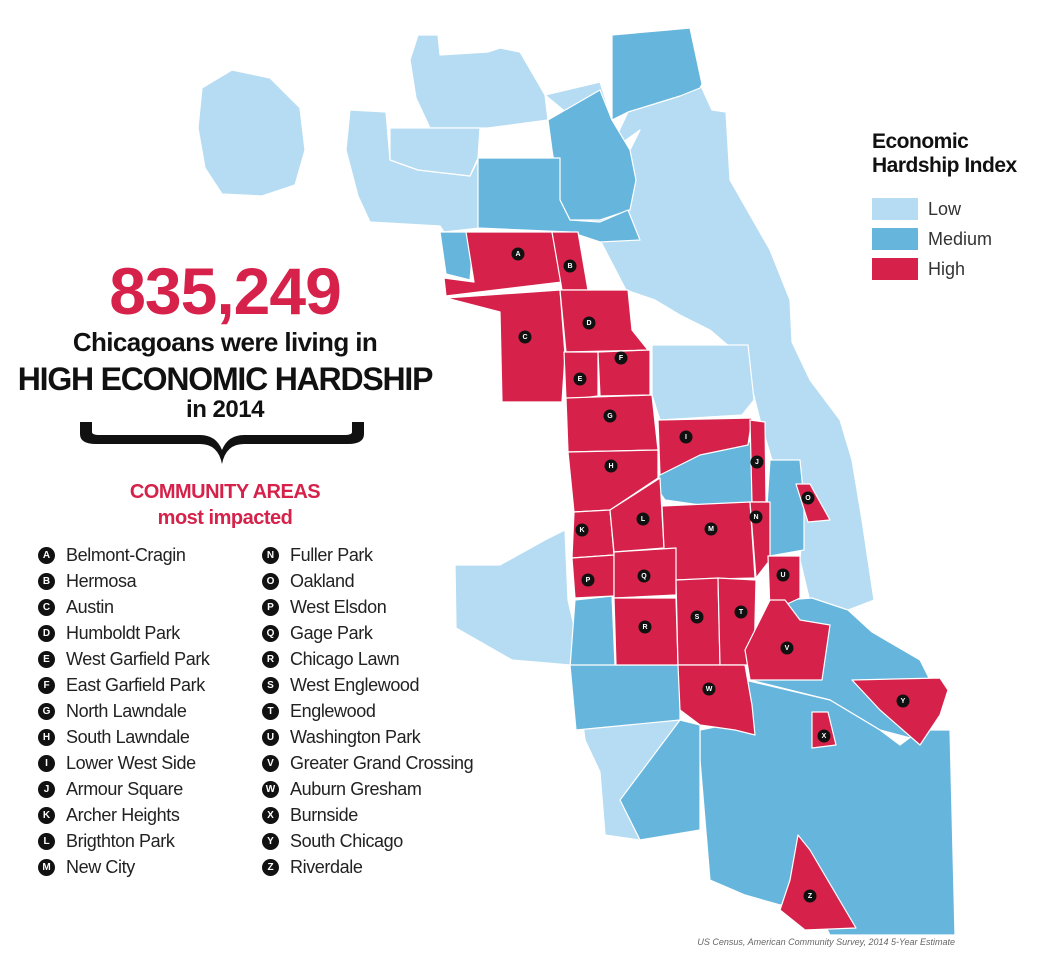  I want to click on hardship-index-title: Economic Hardship Index, so click(944, 154).